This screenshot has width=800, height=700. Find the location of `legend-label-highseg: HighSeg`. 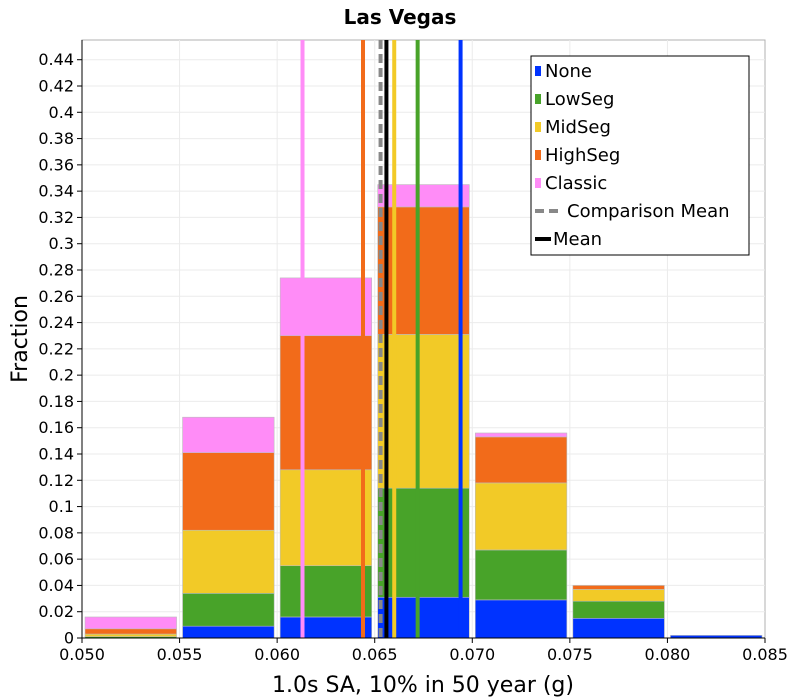

legend-label-highseg: HighSeg is located at coordinates (582, 155).